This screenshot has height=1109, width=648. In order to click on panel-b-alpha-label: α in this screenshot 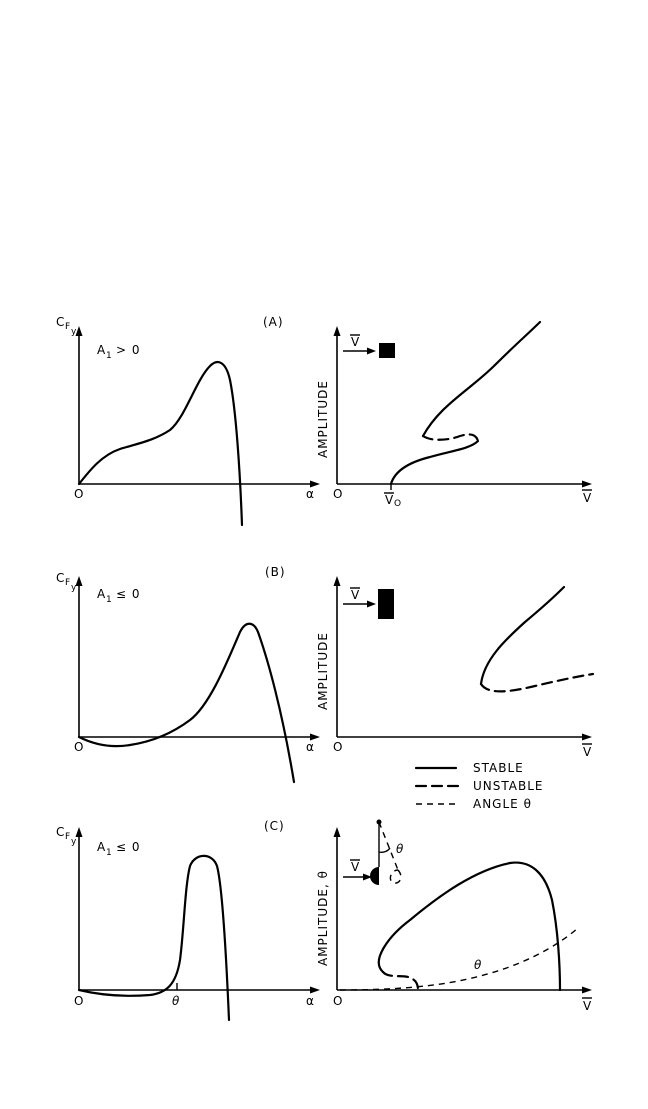, I will do `click(310, 747)`.